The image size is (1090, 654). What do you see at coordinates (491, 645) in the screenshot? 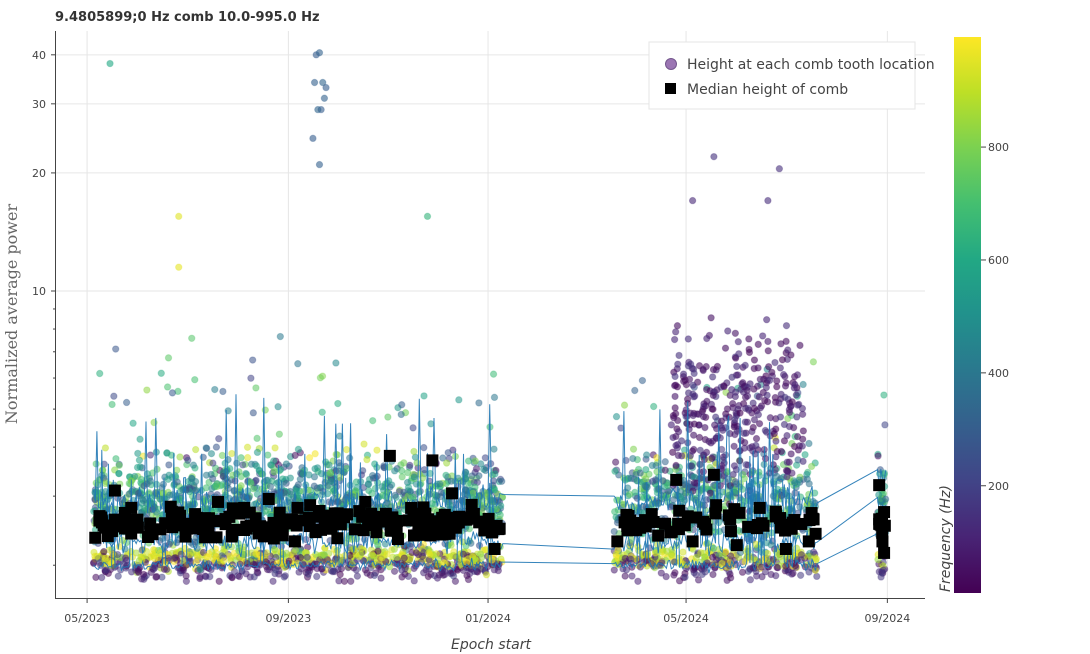
I see `x-axis-label: Epoch start` at bounding box center [491, 645].